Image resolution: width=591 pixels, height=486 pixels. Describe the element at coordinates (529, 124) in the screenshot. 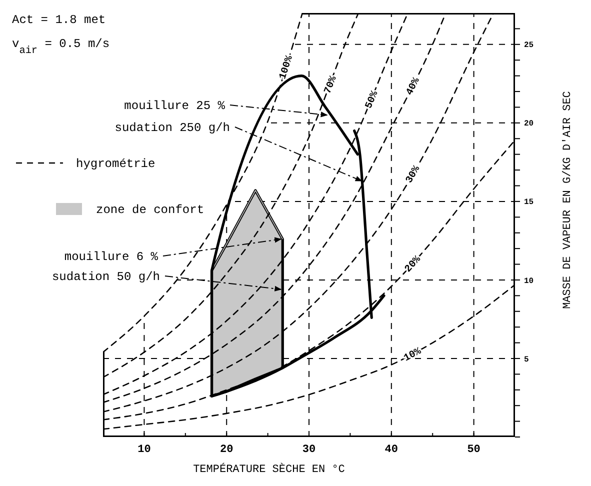

I see `y-tick-label: 20` at that location.